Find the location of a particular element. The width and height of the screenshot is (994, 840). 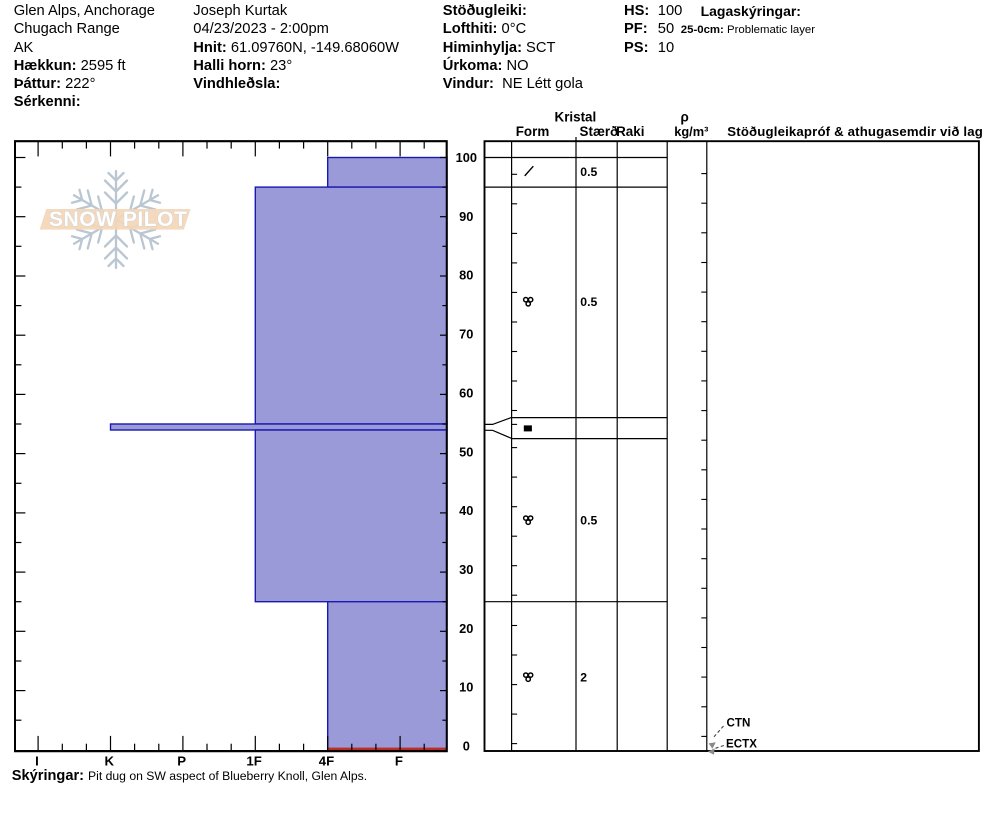

svg-text: ECTX is located at coordinates (741, 744).